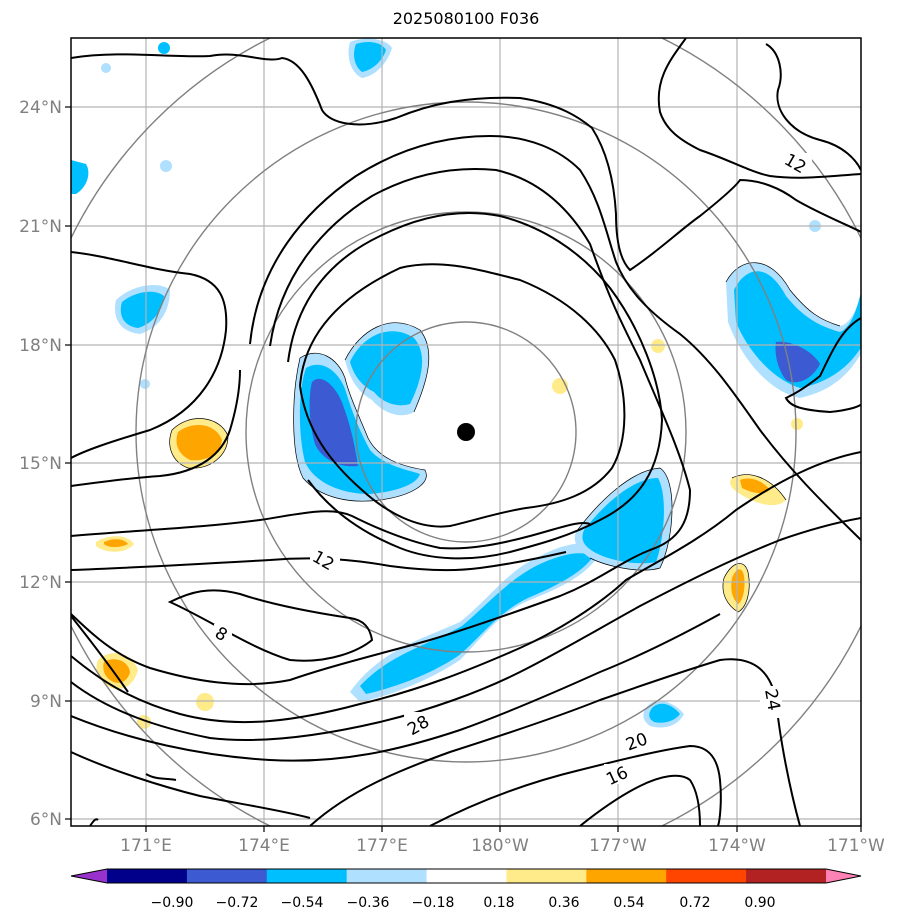 This screenshot has width=902, height=924. Describe the element at coordinates (563, 903) in the screenshot. I see `colorbar-tick: 0.36` at that location.